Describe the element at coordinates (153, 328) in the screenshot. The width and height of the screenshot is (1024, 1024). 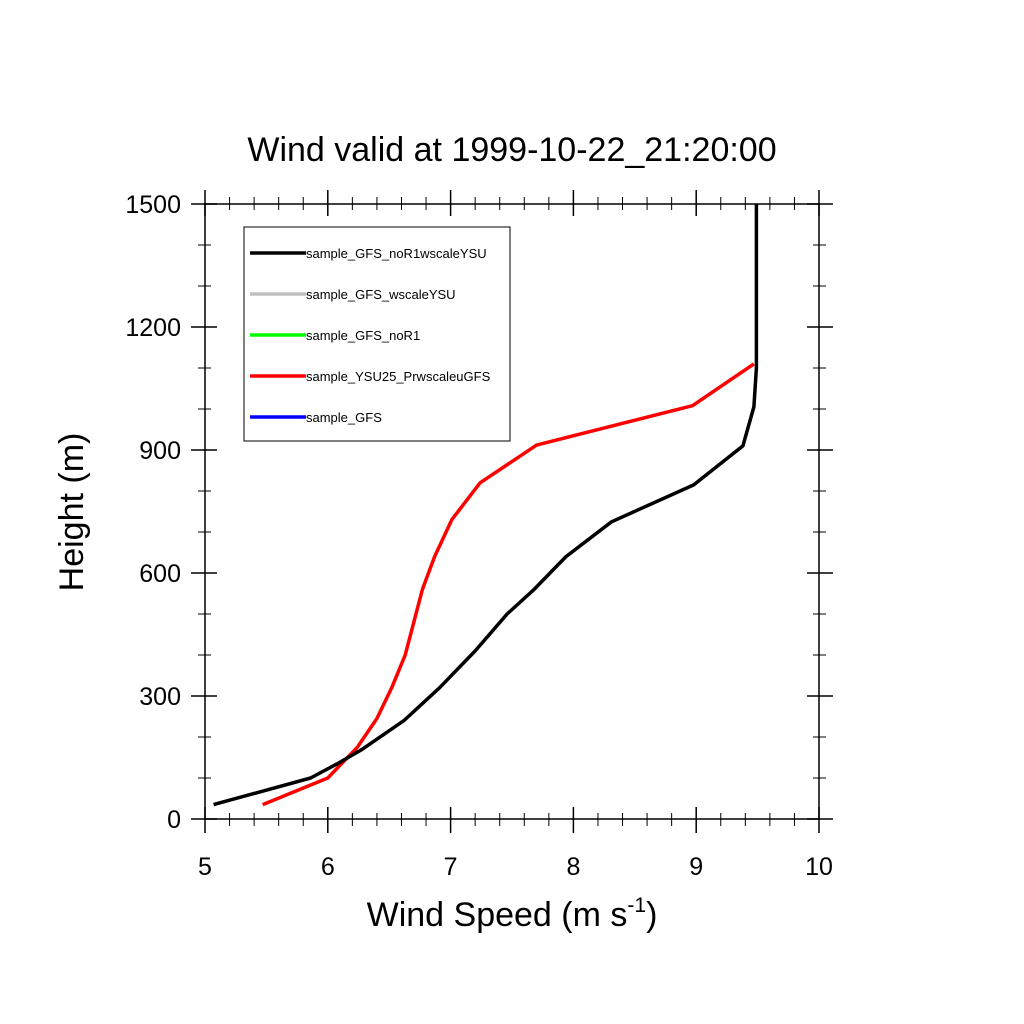
I see `y-tick-label: 1200` at that location.